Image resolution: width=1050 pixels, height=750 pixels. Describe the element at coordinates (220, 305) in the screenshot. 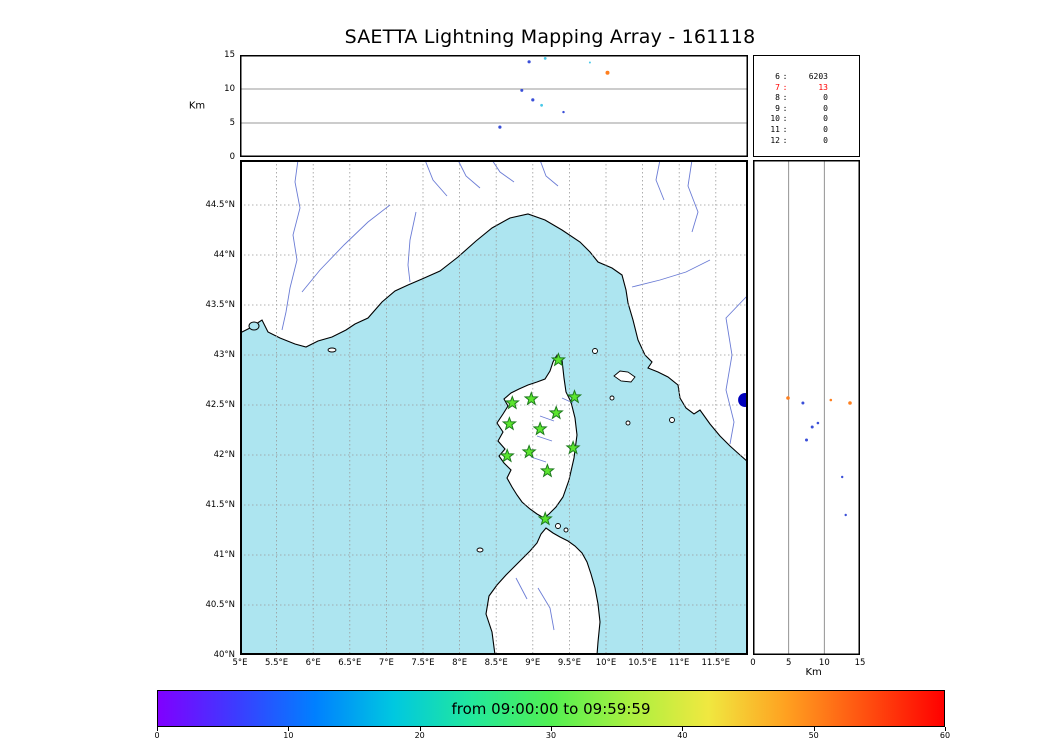

I see `lat-tick-label: 43.5°N` at that location.